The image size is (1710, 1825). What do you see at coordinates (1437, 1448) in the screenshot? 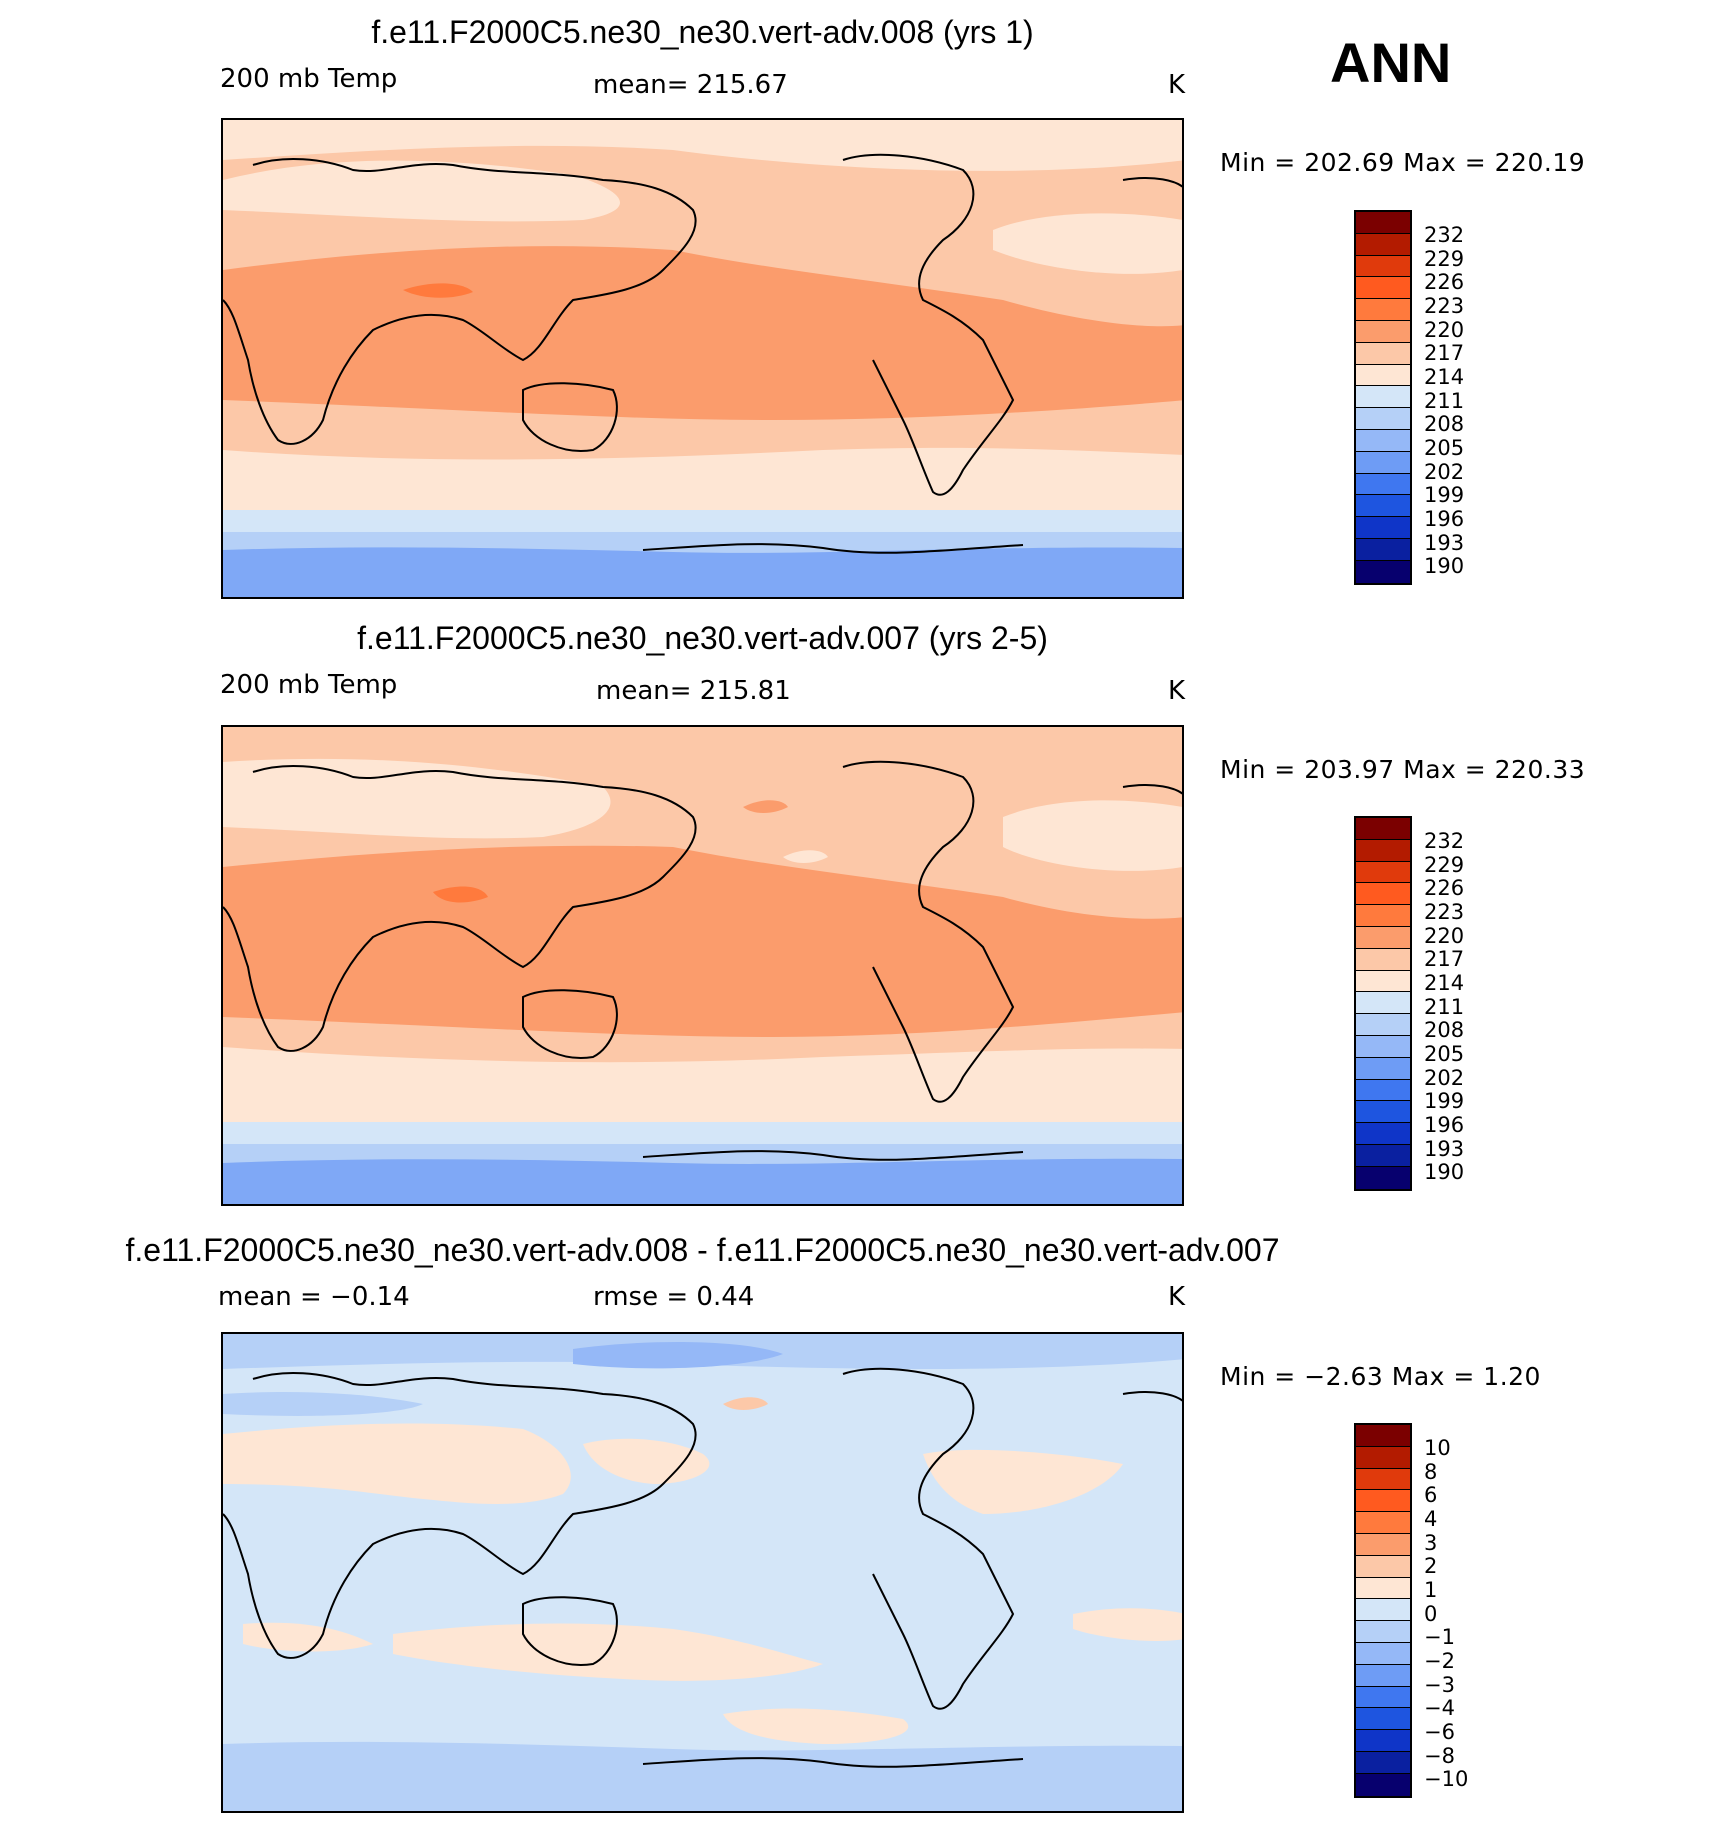
I see `colorbar-tick: 10` at bounding box center [1437, 1448].